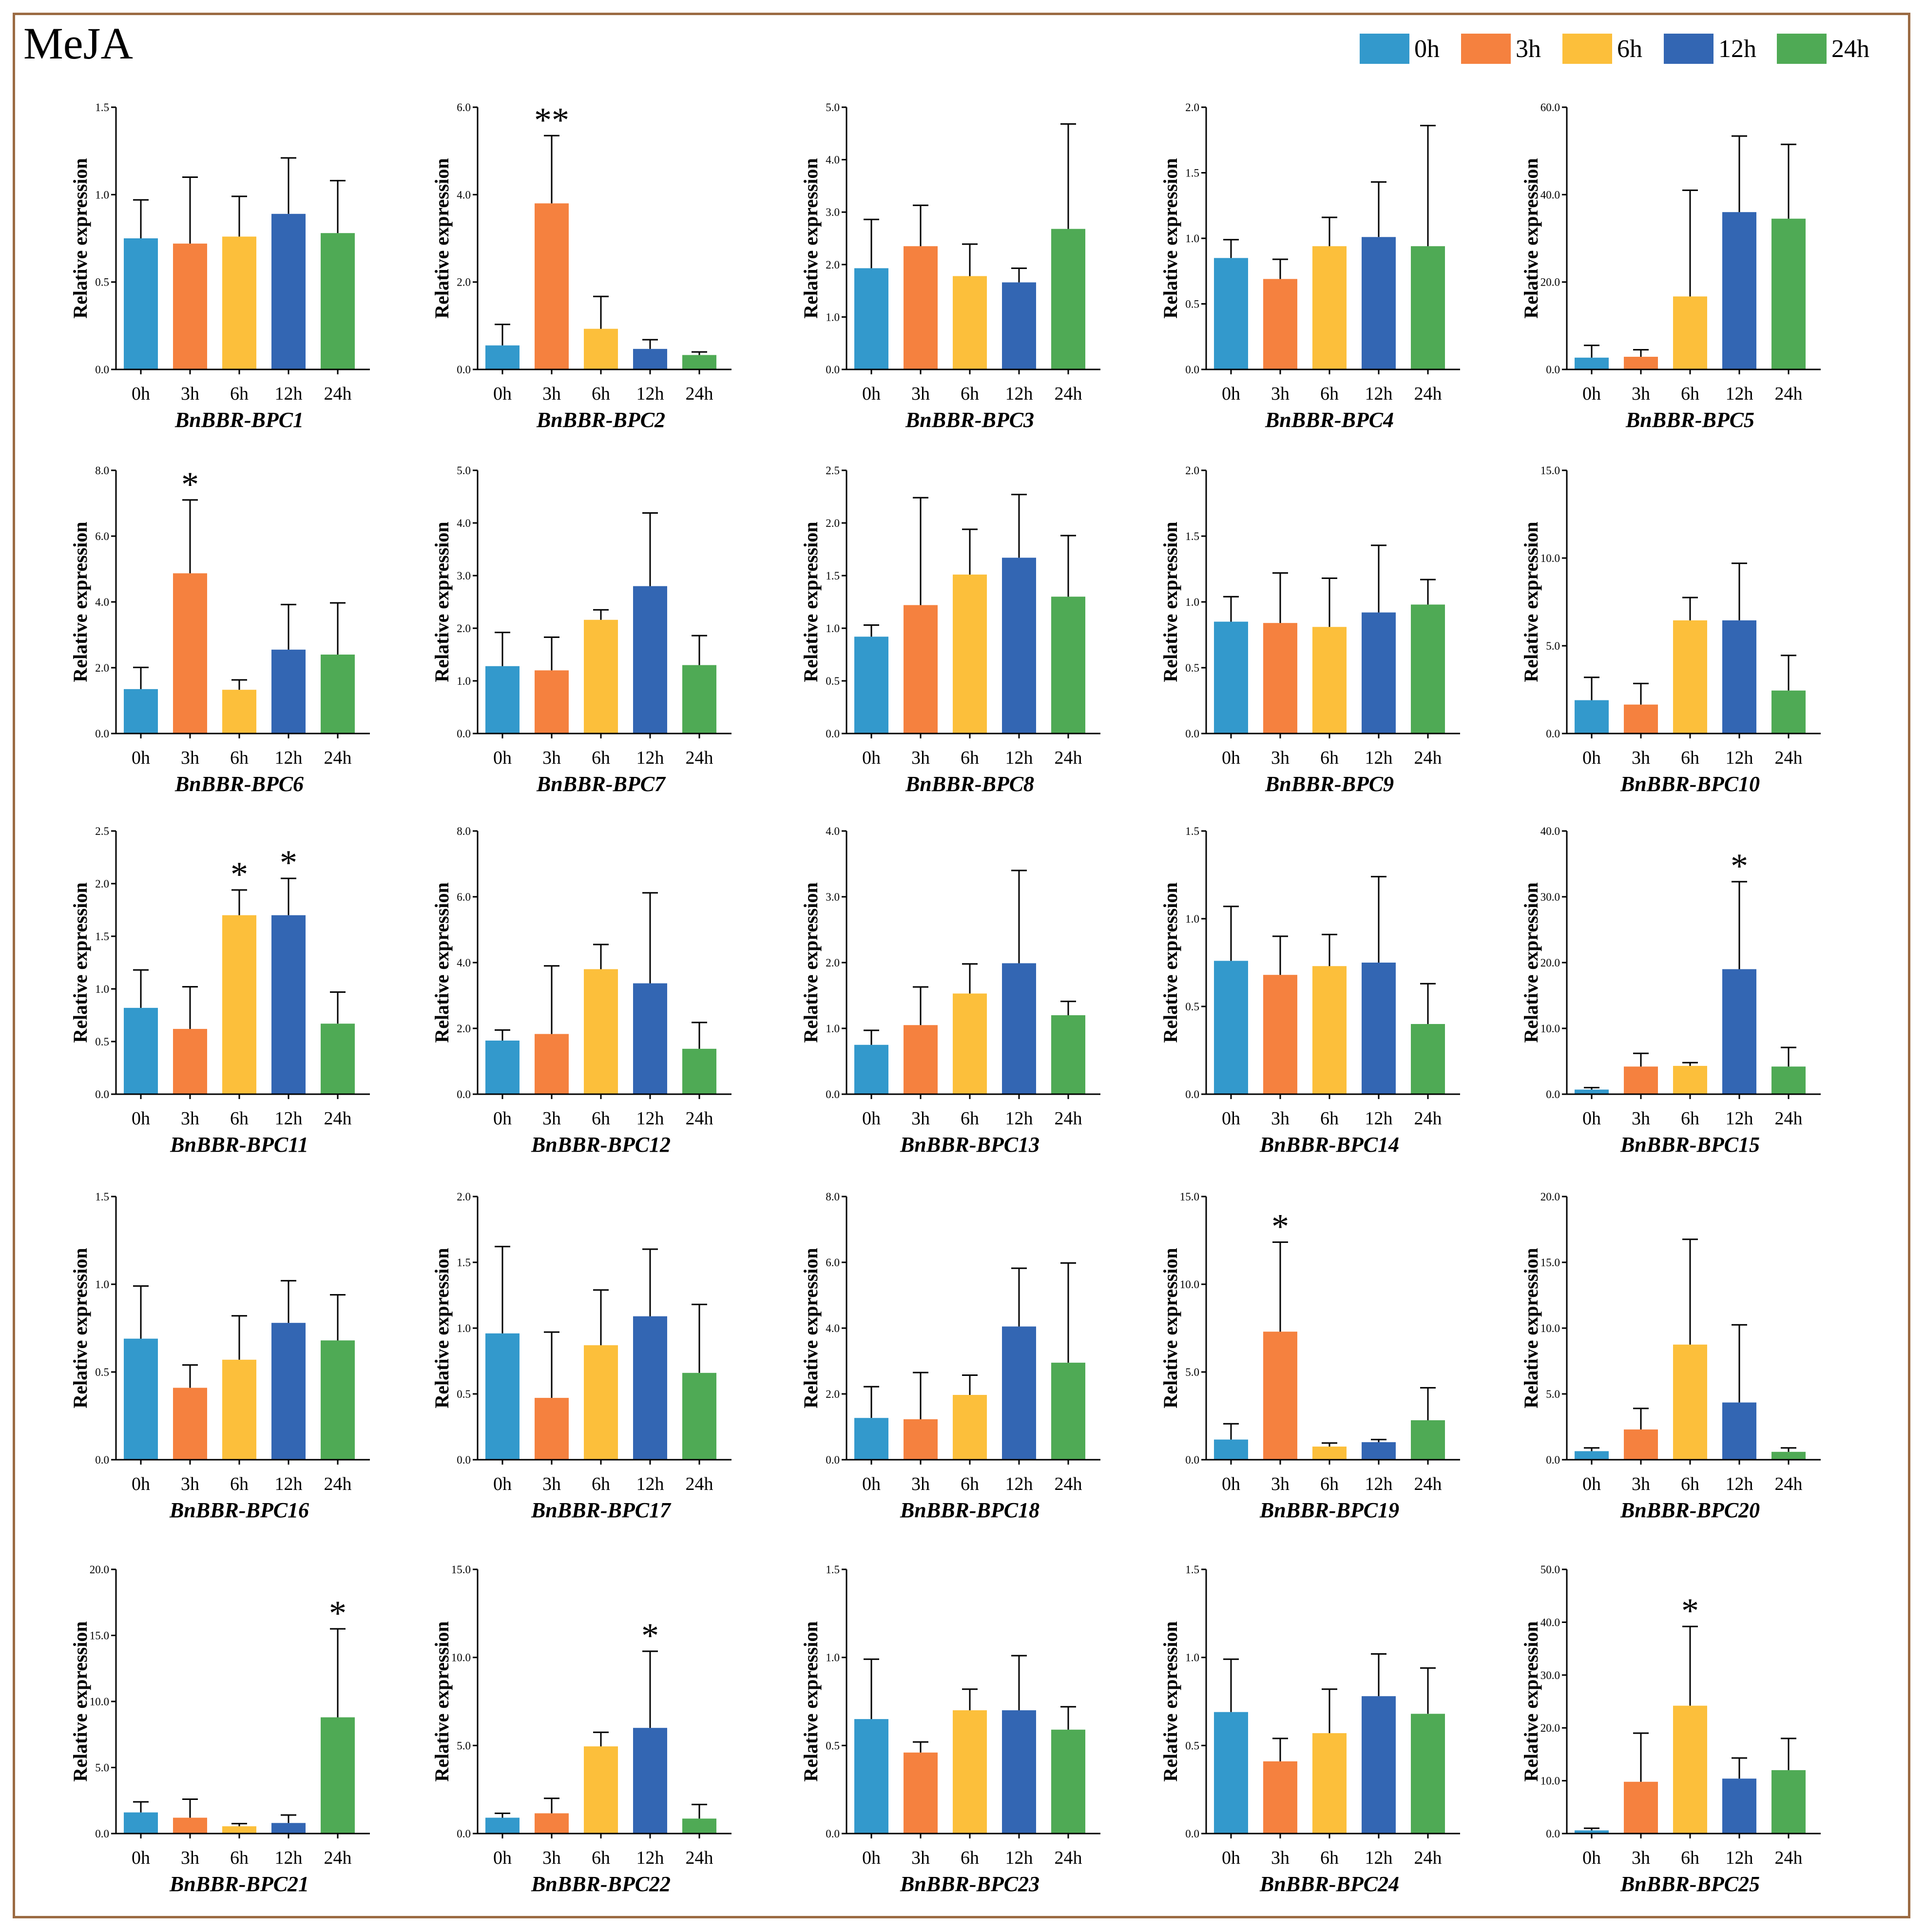  Describe the element at coordinates (601, 1145) in the screenshot. I see `gene-name-label: BnBBR-BPC12` at that location.